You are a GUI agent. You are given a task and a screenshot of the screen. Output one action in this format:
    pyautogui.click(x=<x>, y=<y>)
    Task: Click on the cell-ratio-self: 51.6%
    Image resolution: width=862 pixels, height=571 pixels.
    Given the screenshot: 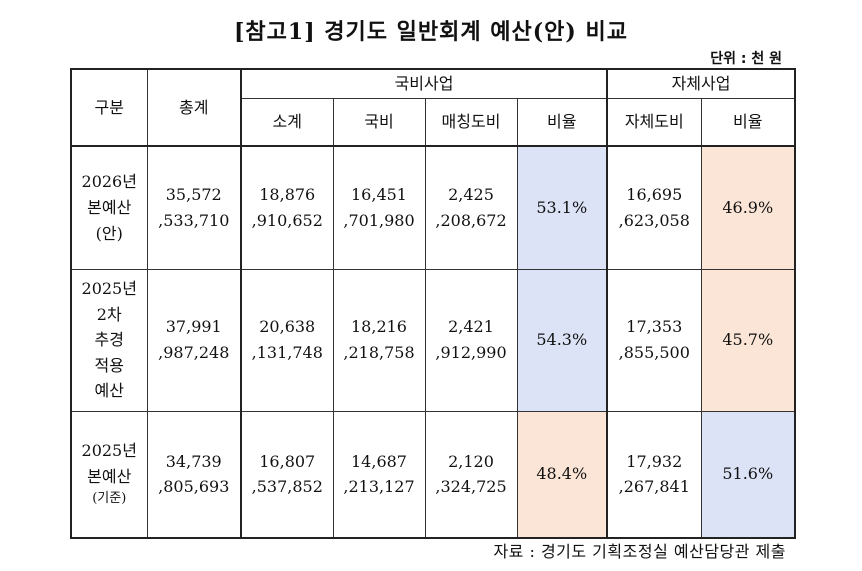 What is the action you would take?
    pyautogui.click(x=748, y=474)
    